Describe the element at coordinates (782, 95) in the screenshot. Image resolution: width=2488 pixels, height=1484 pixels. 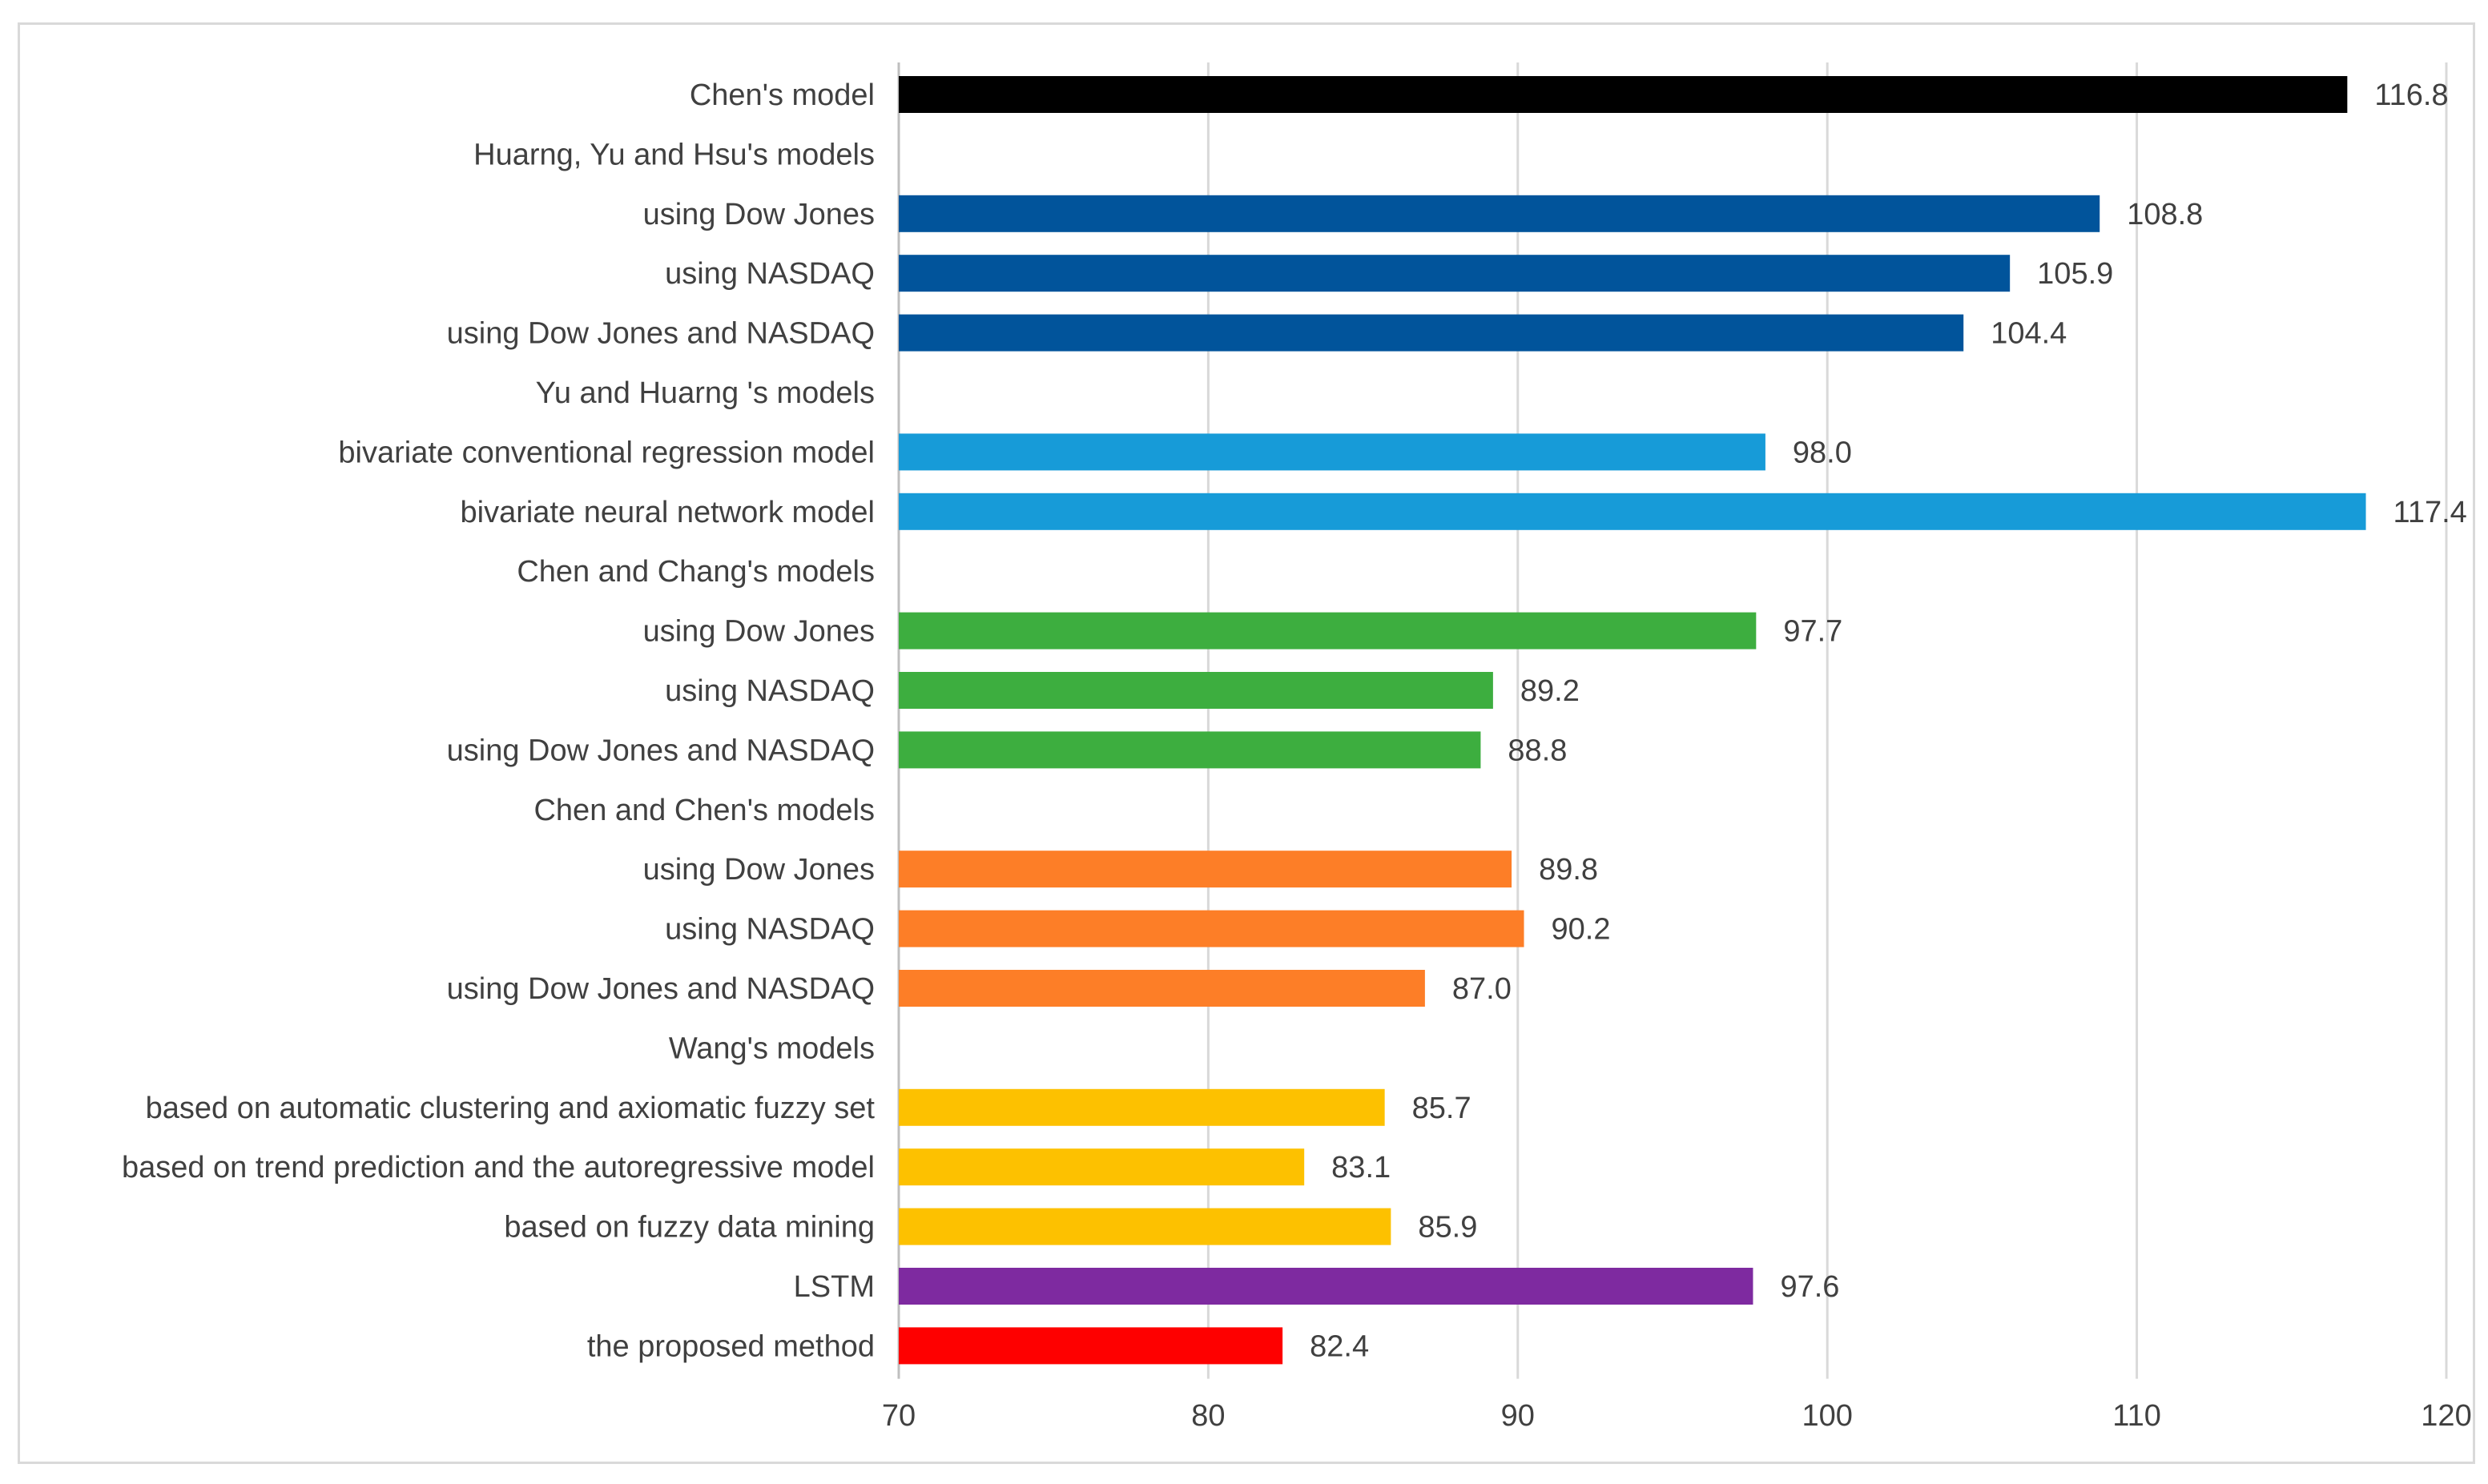
I see `category-label: Chen's model` at that location.